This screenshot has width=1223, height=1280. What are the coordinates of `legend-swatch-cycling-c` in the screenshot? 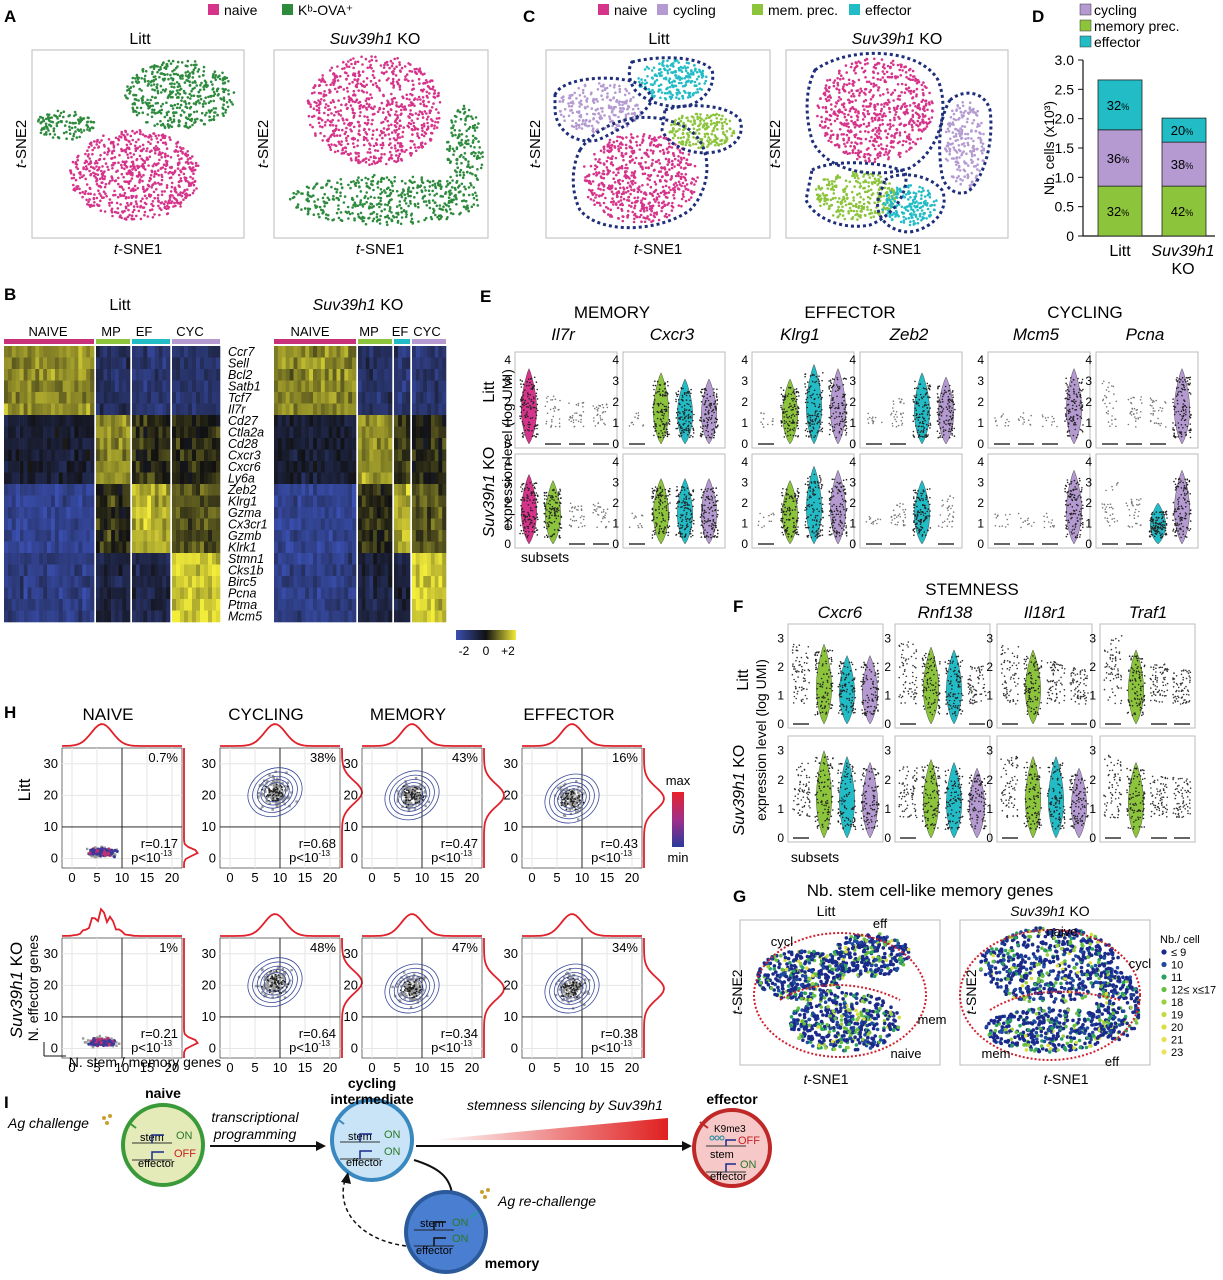 It's located at (662, 9).